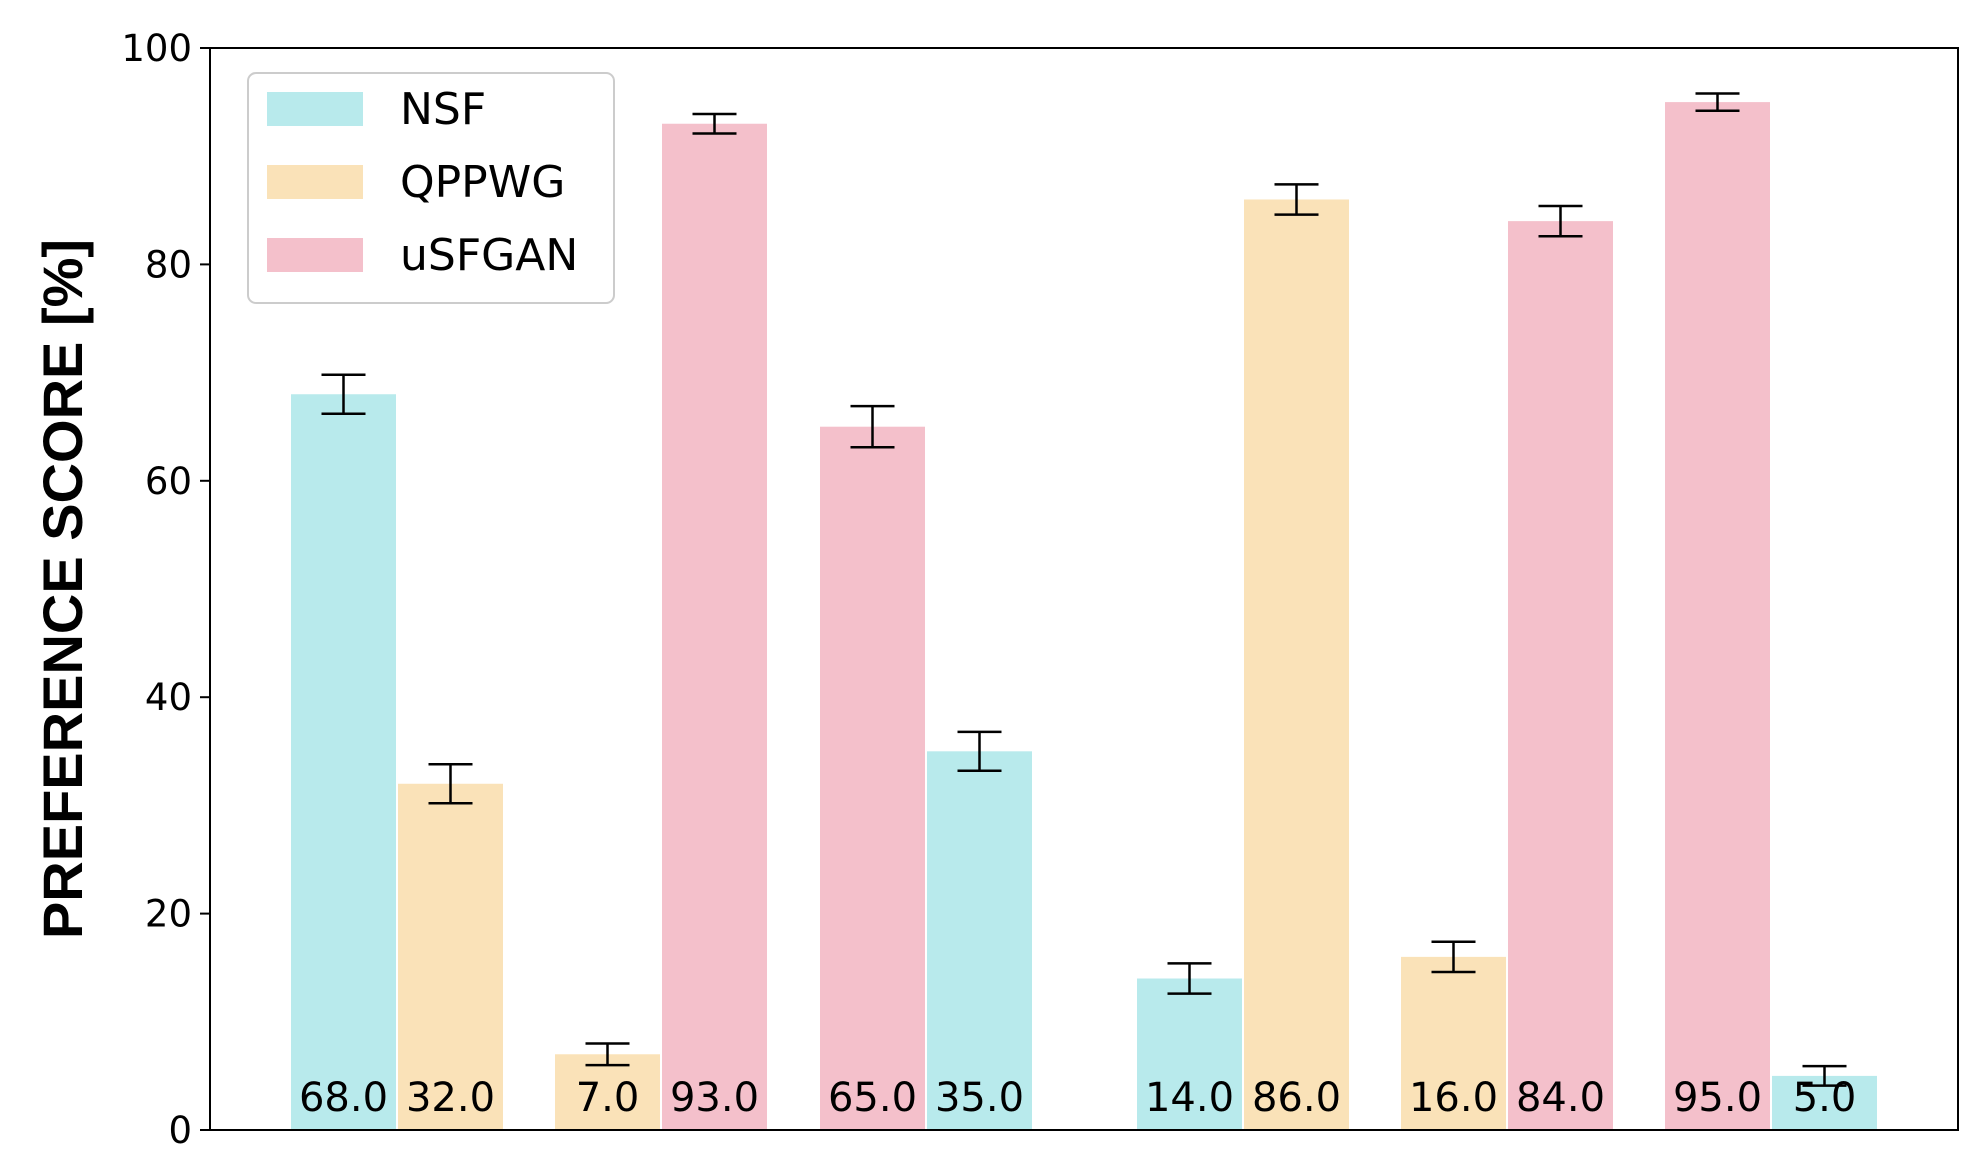  I want to click on legend-item-usfgan: uSFGAN, so click(422, 255).